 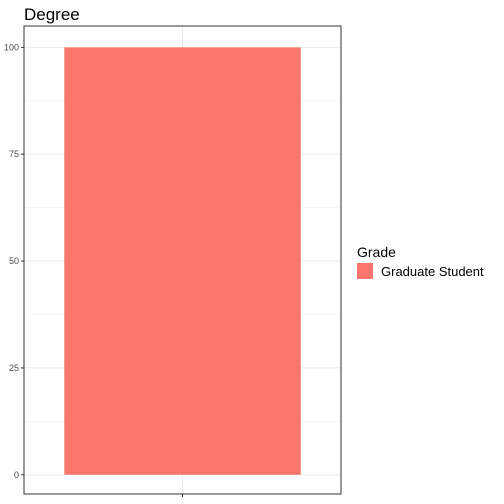 I want to click on y-tick-label: 25, so click(x=14, y=368).